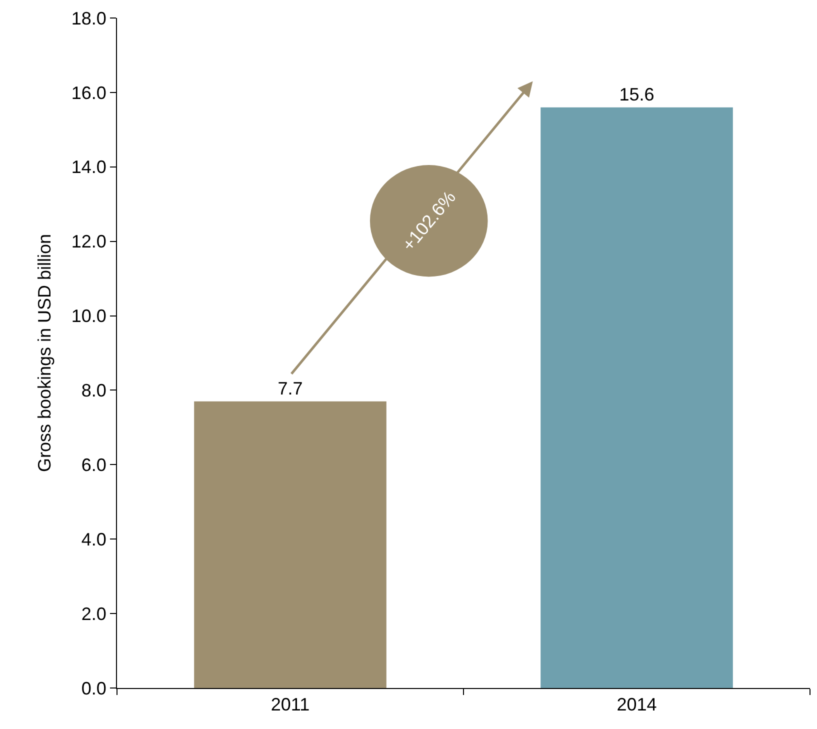  I want to click on y-tick-label: 0.0, so click(93, 688).